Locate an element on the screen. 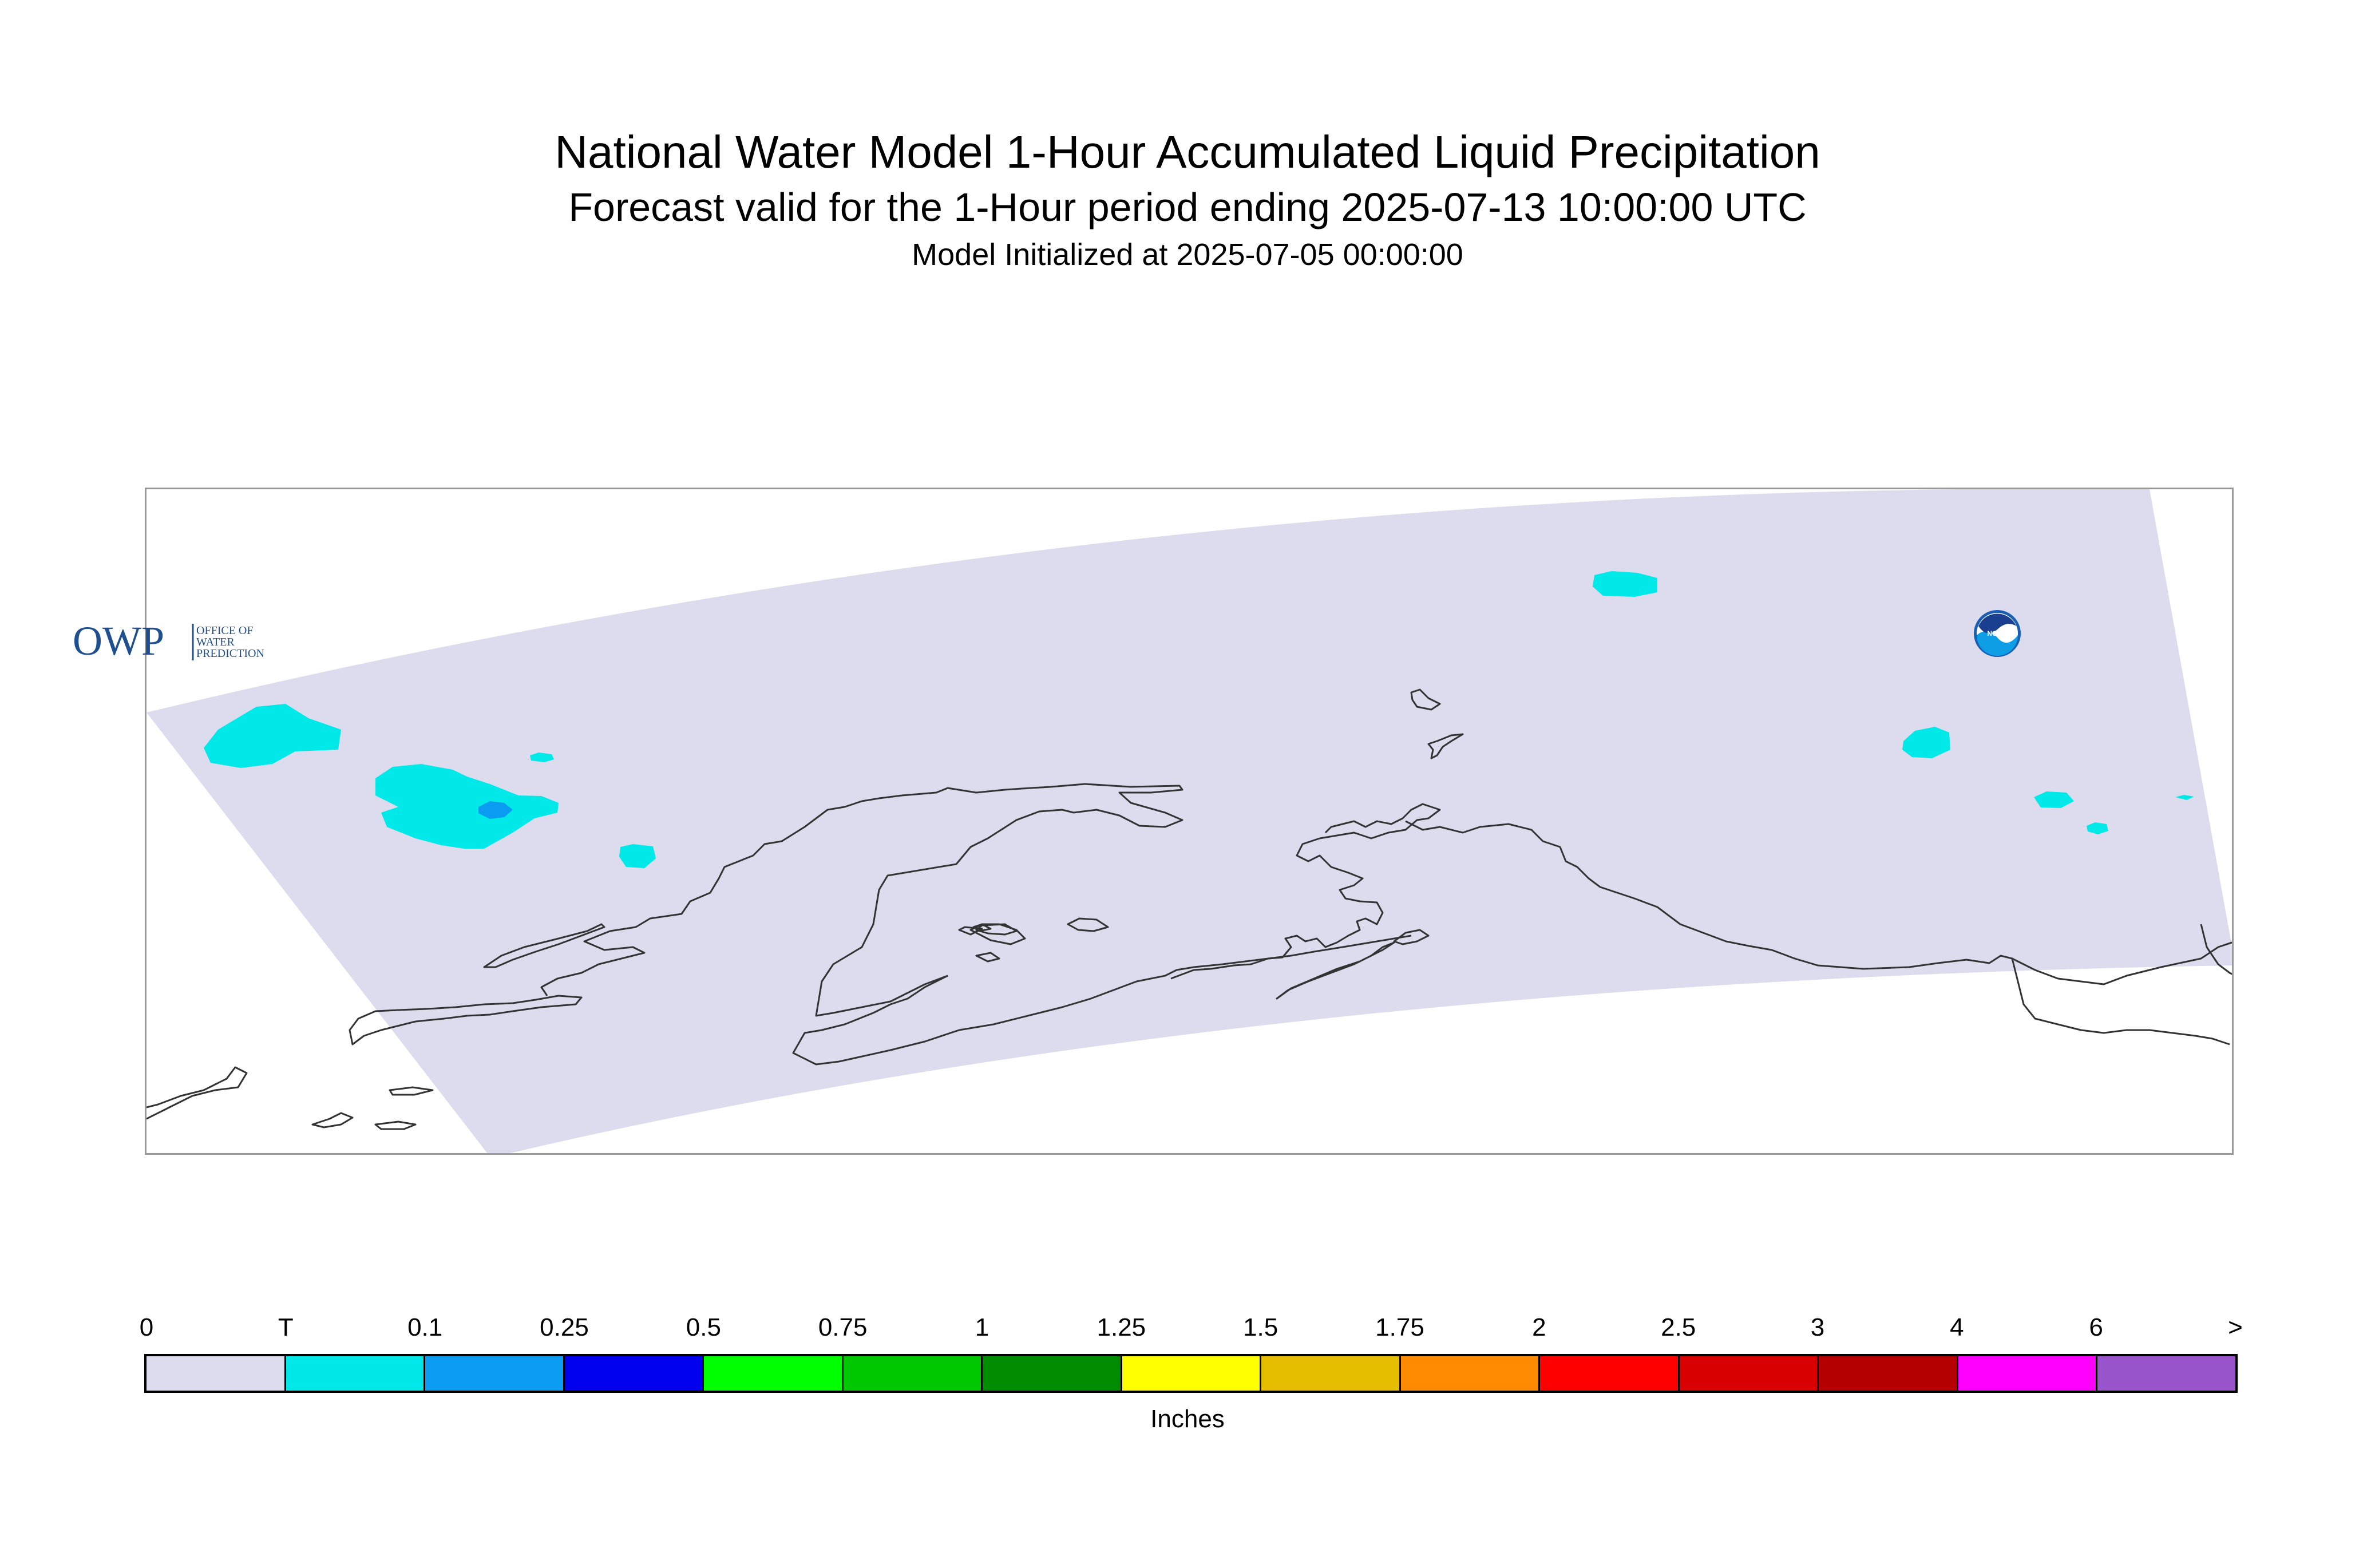 Image resolution: width=2375 pixels, height=1568 pixels. precip-area-central-west-core is located at coordinates (496, 810).